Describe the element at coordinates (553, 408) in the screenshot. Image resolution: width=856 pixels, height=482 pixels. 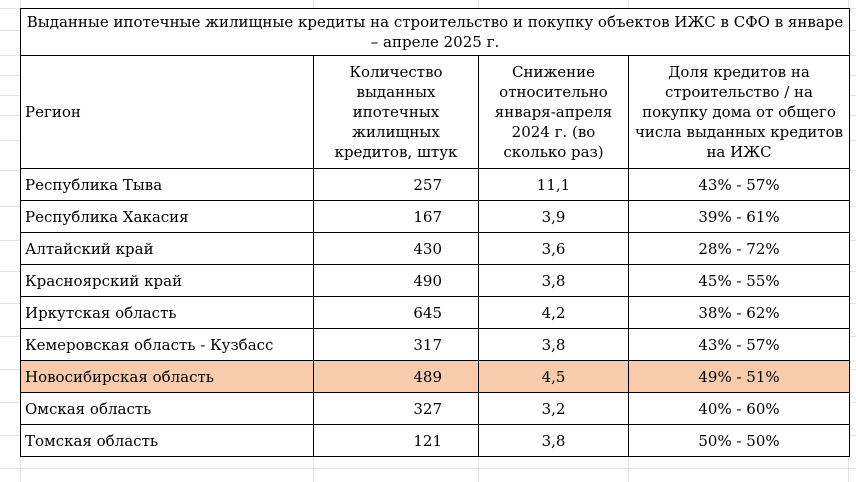
I see `cell-decrease: 3,2` at that location.